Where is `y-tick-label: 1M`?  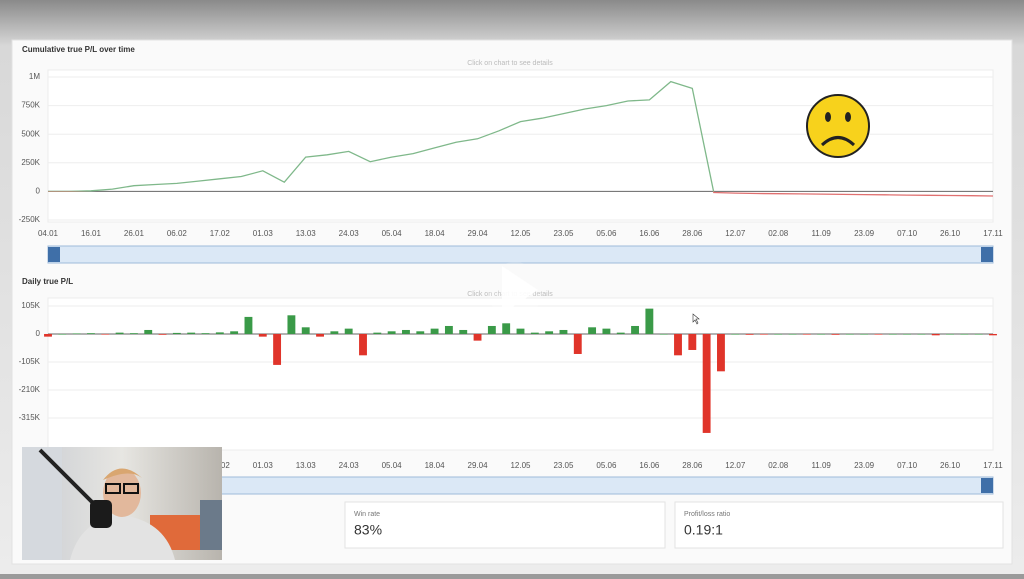 y-tick-label: 1M is located at coordinates (34, 76).